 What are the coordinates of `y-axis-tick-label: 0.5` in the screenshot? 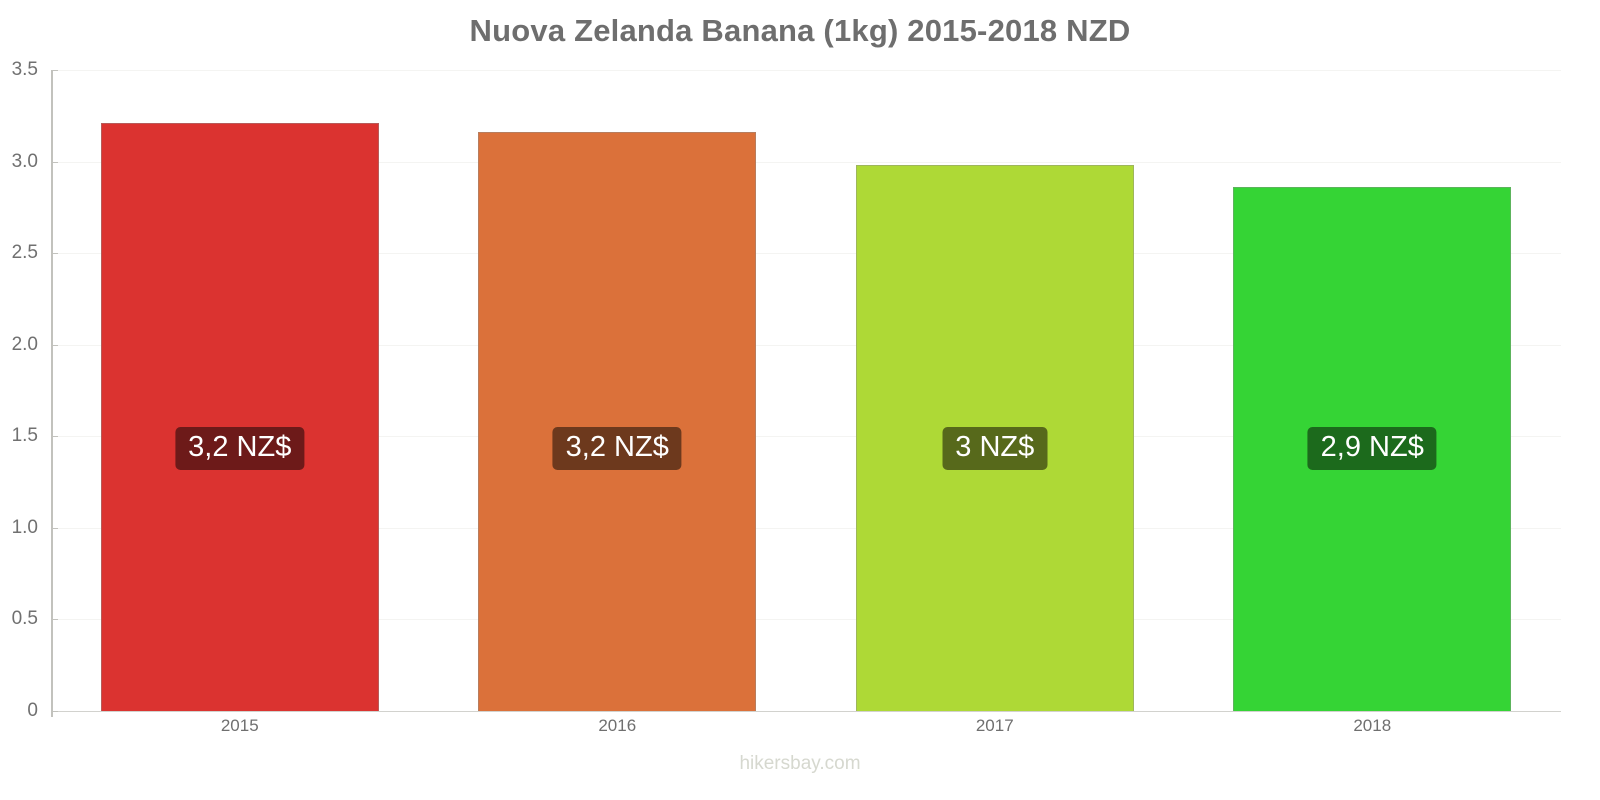 It's located at (24, 619).